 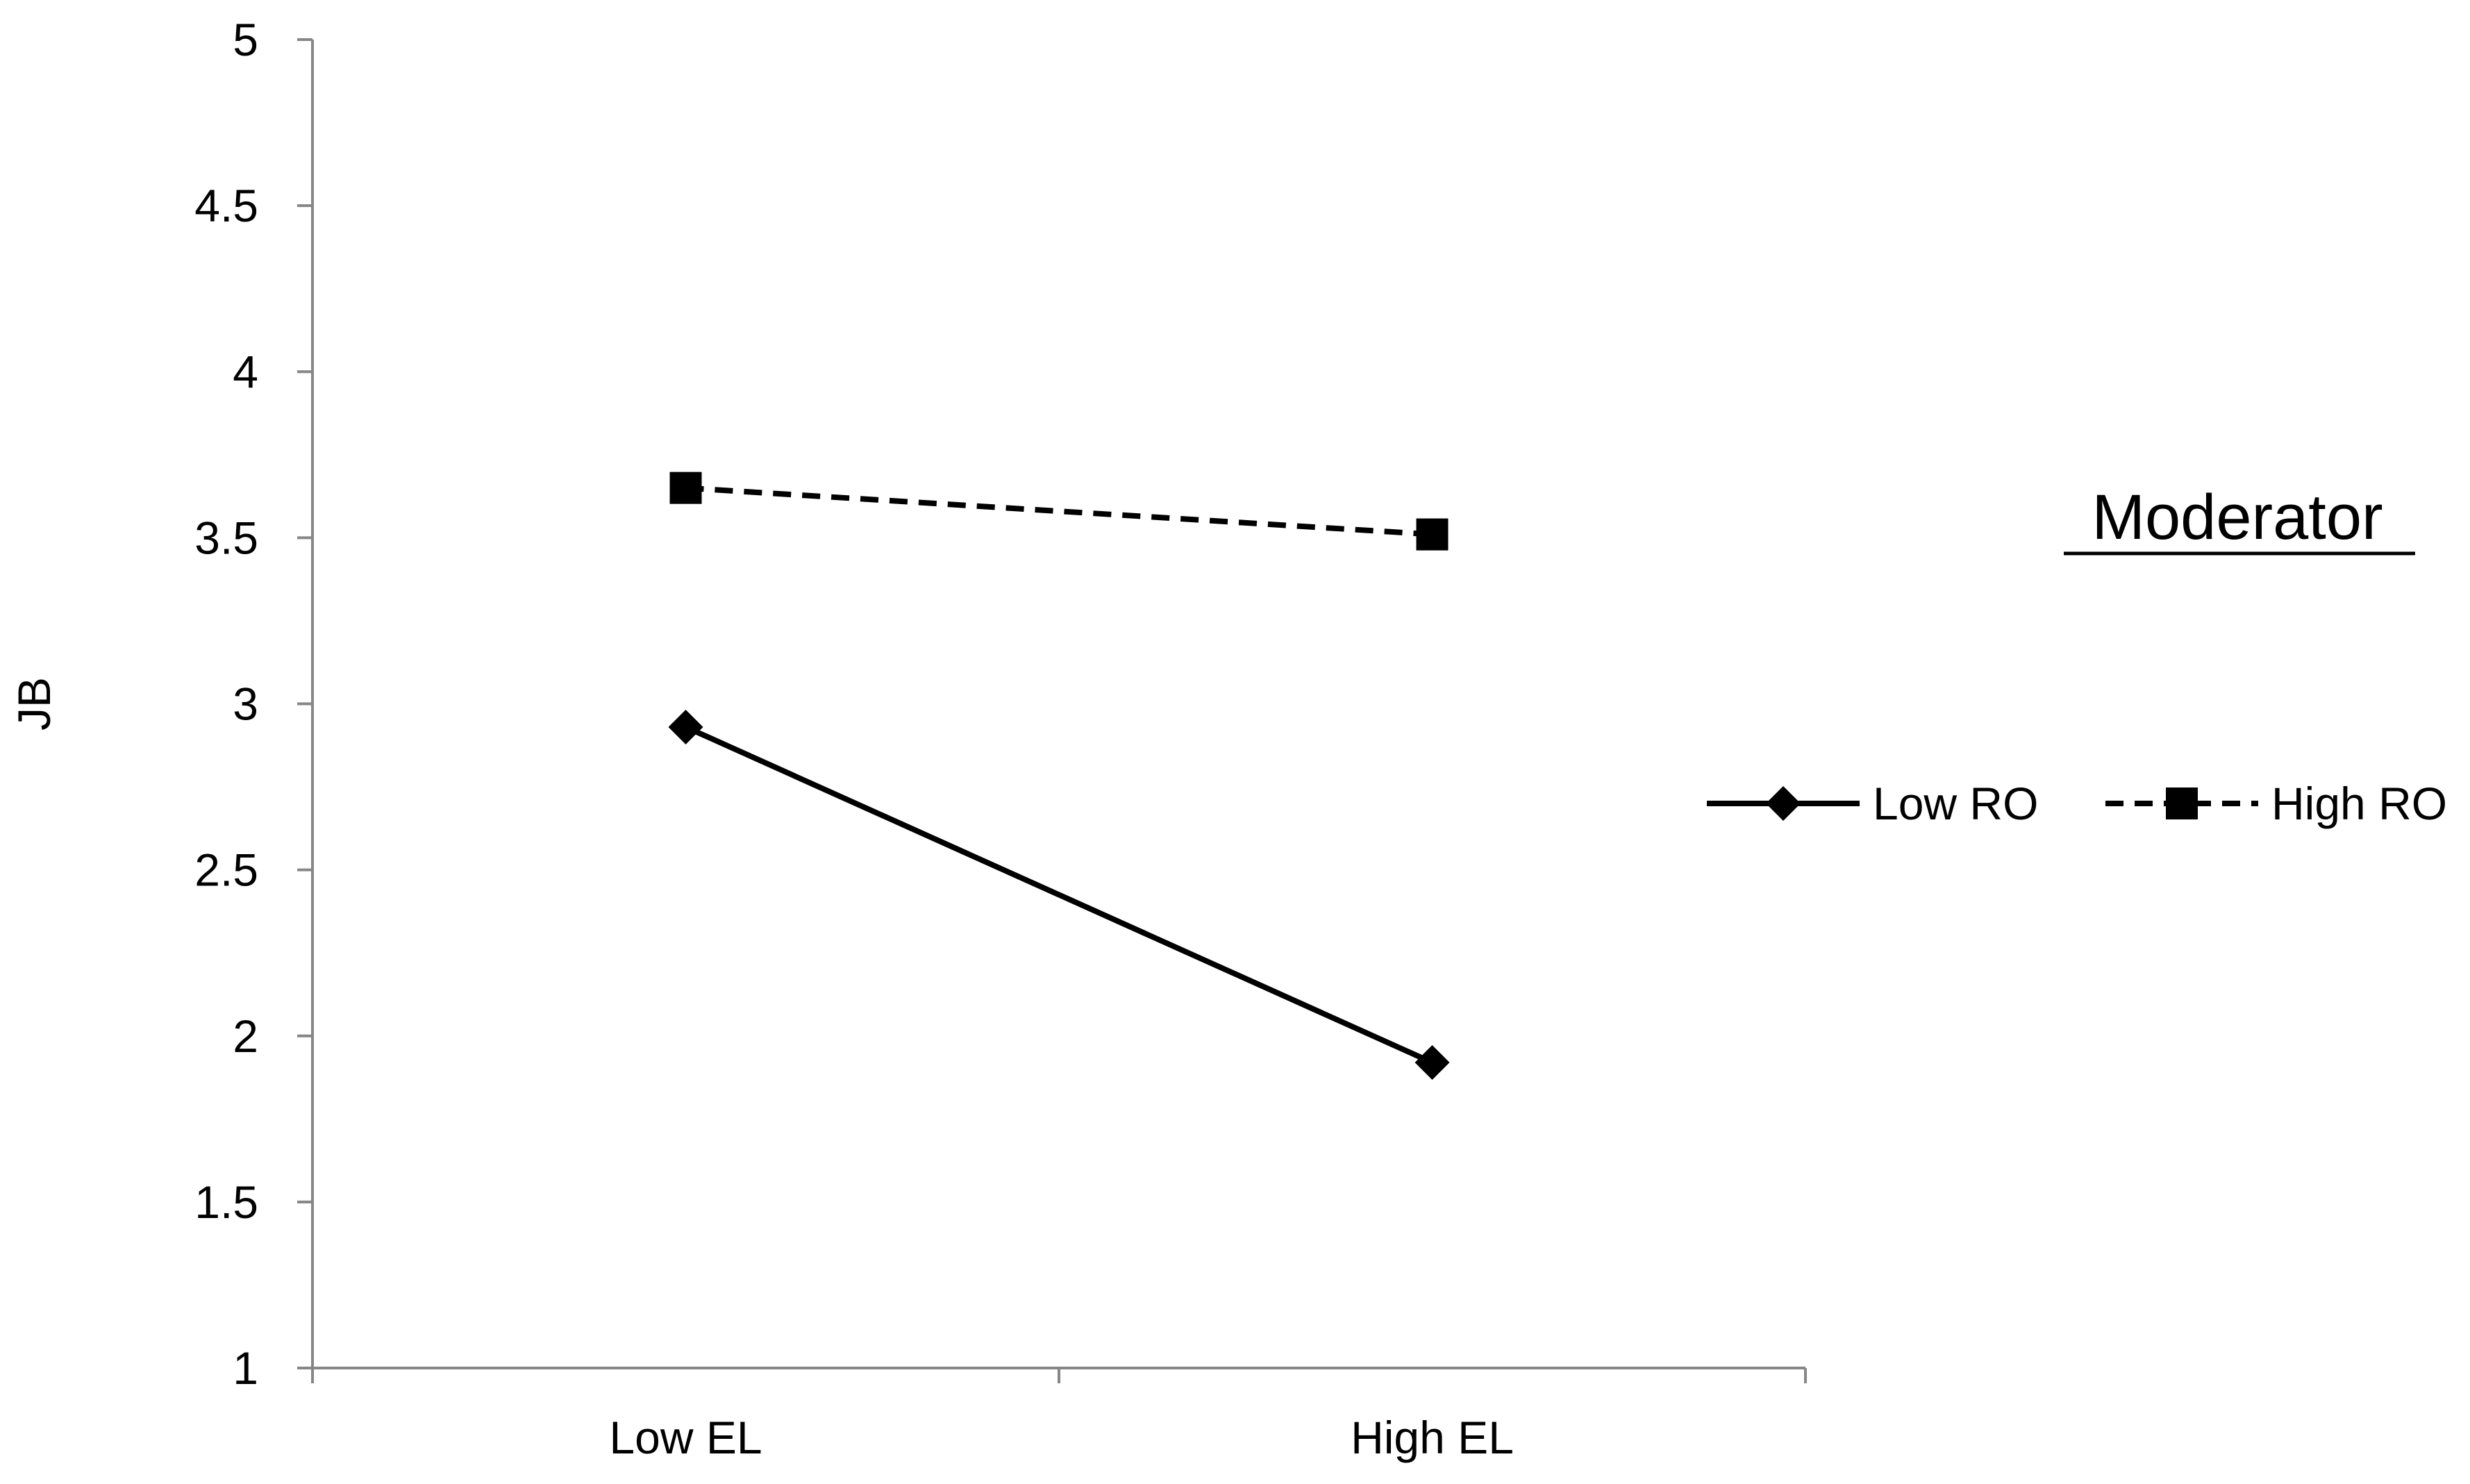 What do you see at coordinates (34, 704) in the screenshot?
I see `y-axis-title: JB` at bounding box center [34, 704].